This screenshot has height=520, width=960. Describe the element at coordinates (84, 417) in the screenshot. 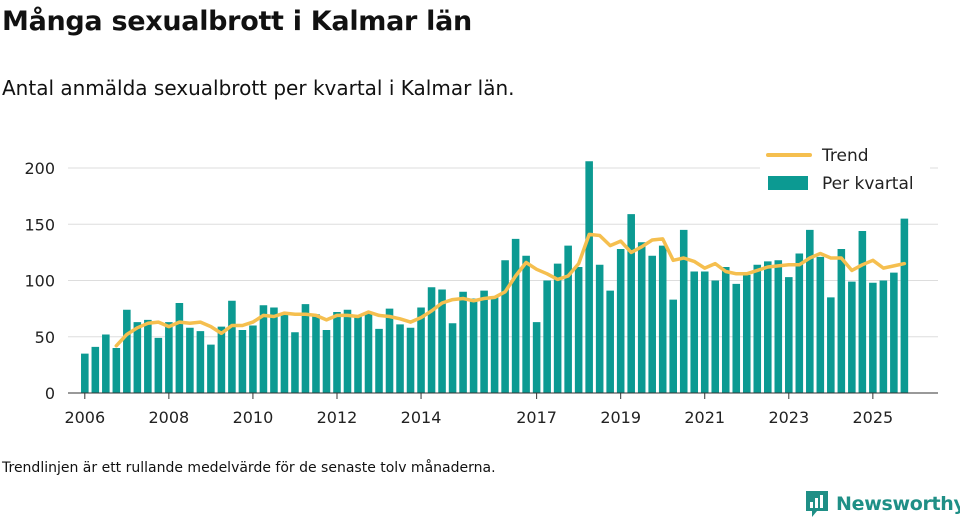

I see `x-tick-label: 2006` at that location.